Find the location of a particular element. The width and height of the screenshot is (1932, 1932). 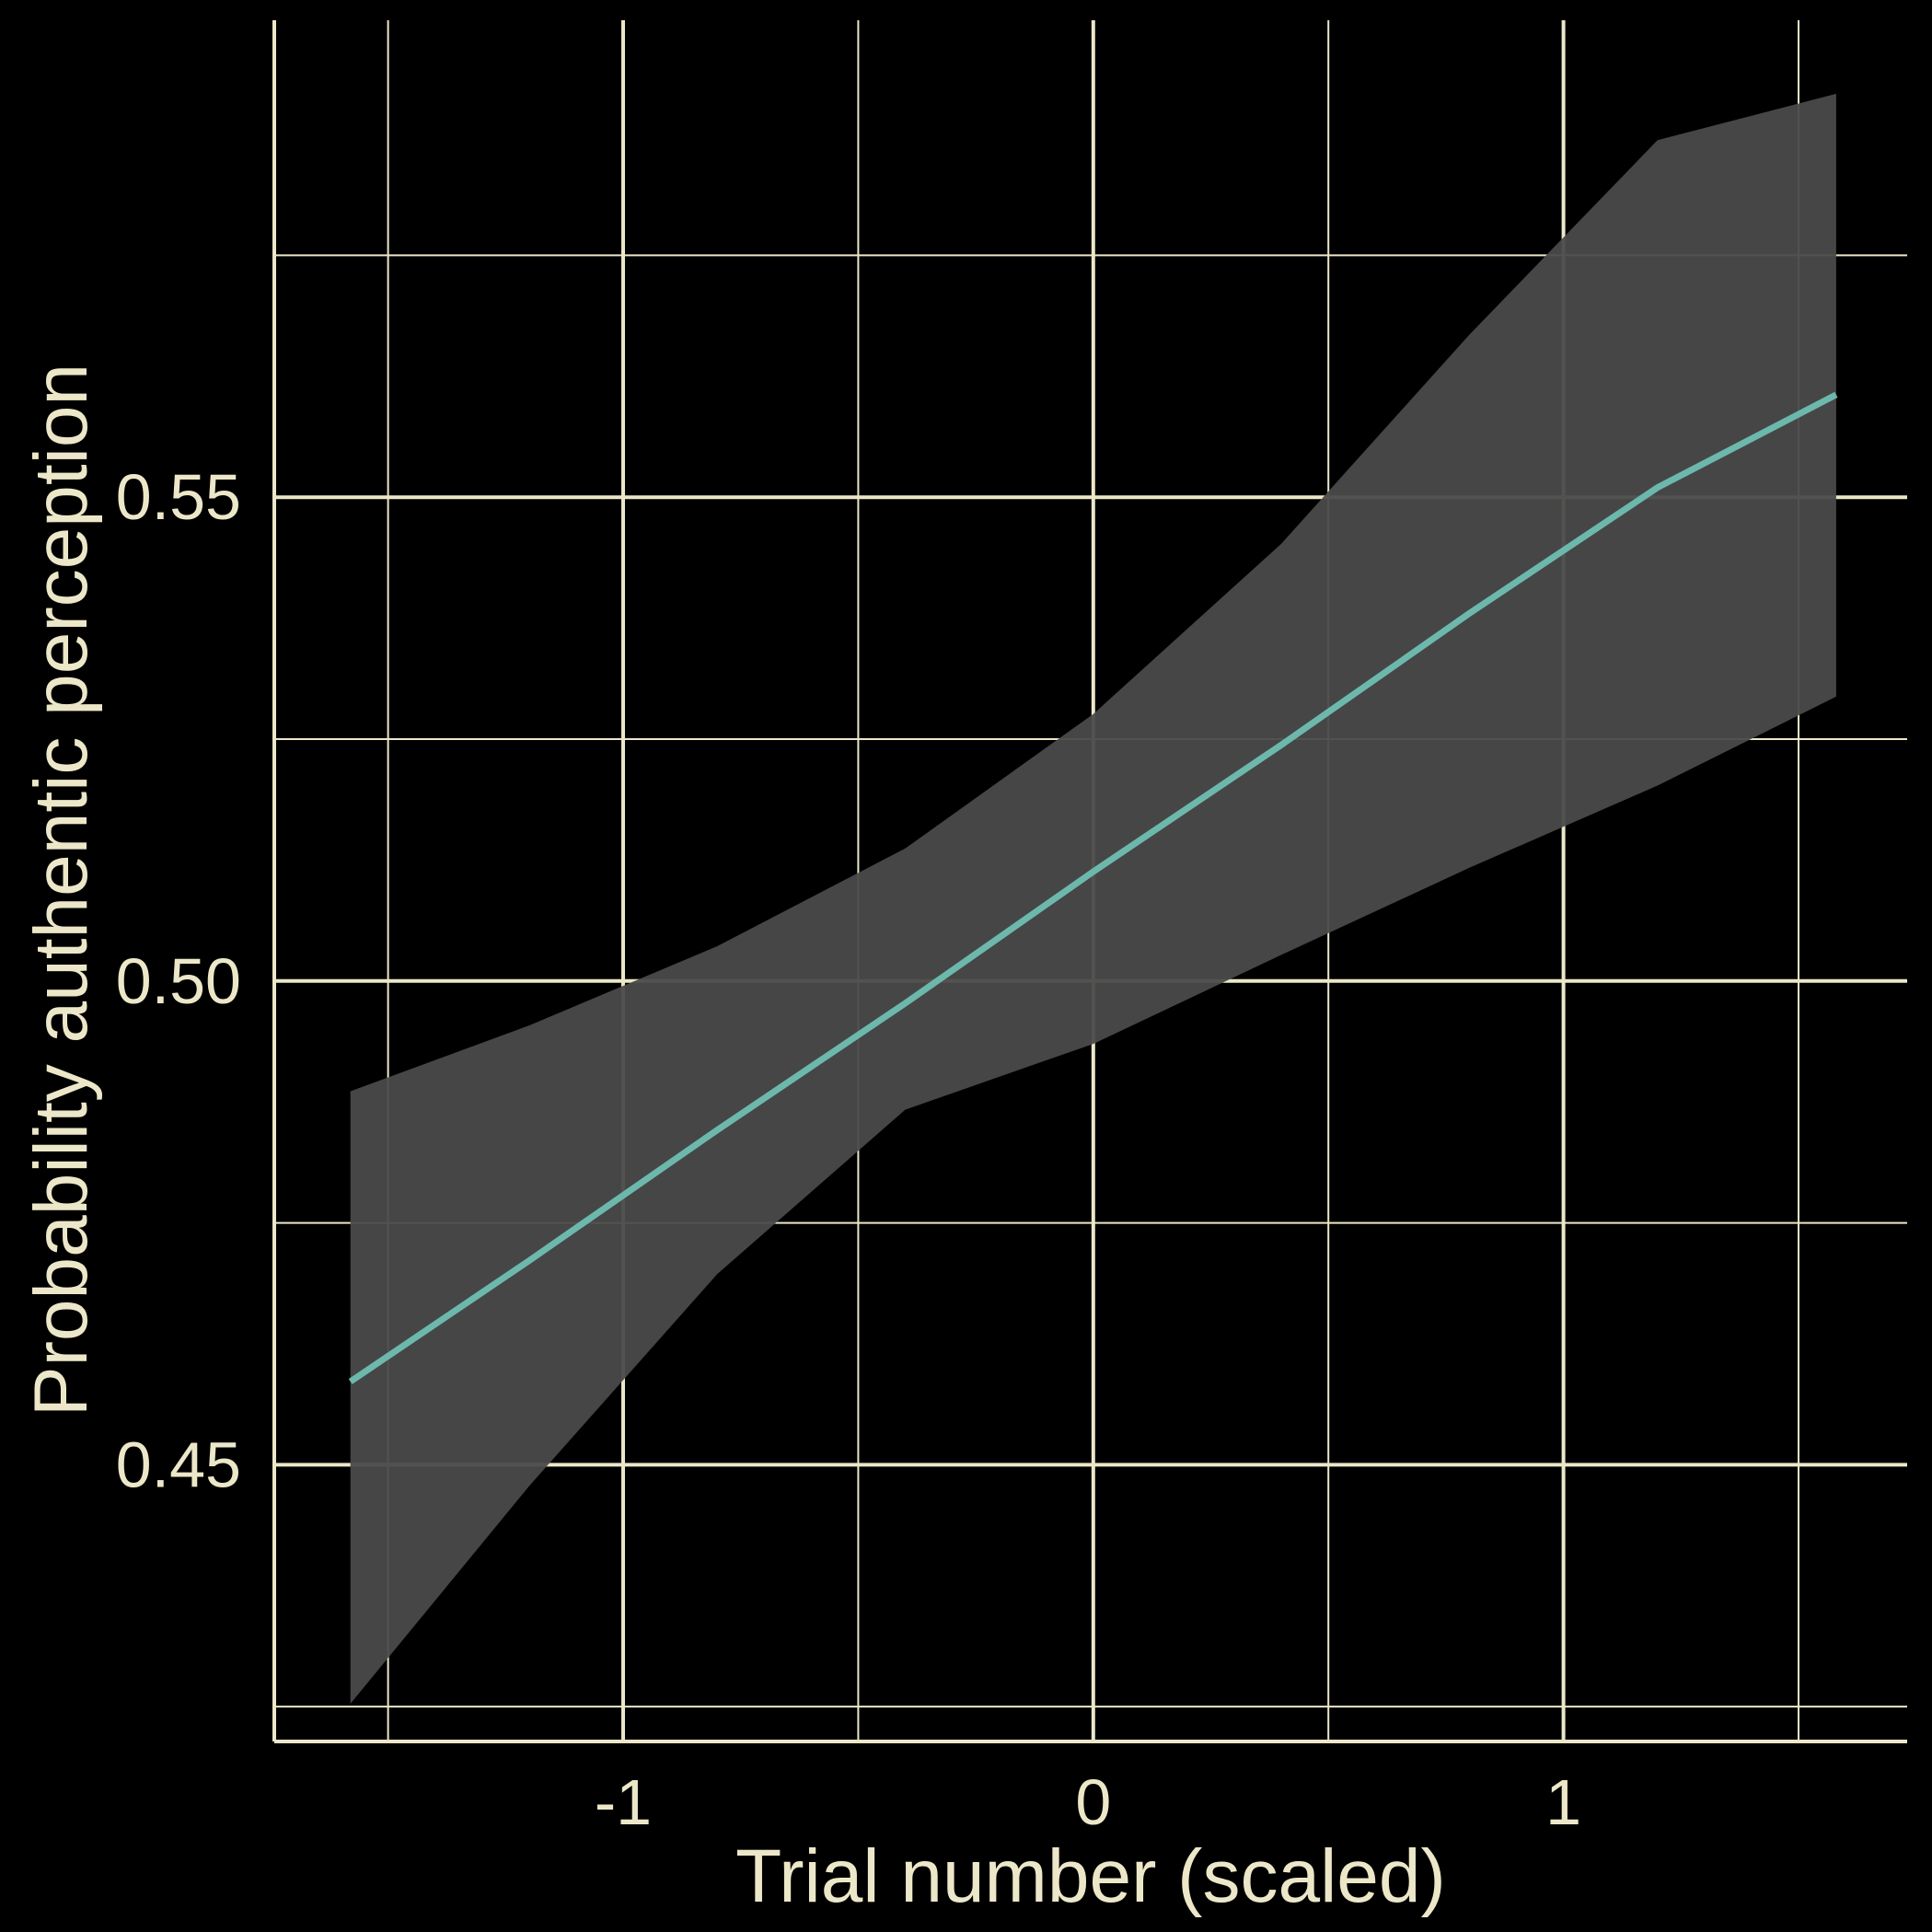

y-tick-label: 0.45 is located at coordinates (179, 1465).